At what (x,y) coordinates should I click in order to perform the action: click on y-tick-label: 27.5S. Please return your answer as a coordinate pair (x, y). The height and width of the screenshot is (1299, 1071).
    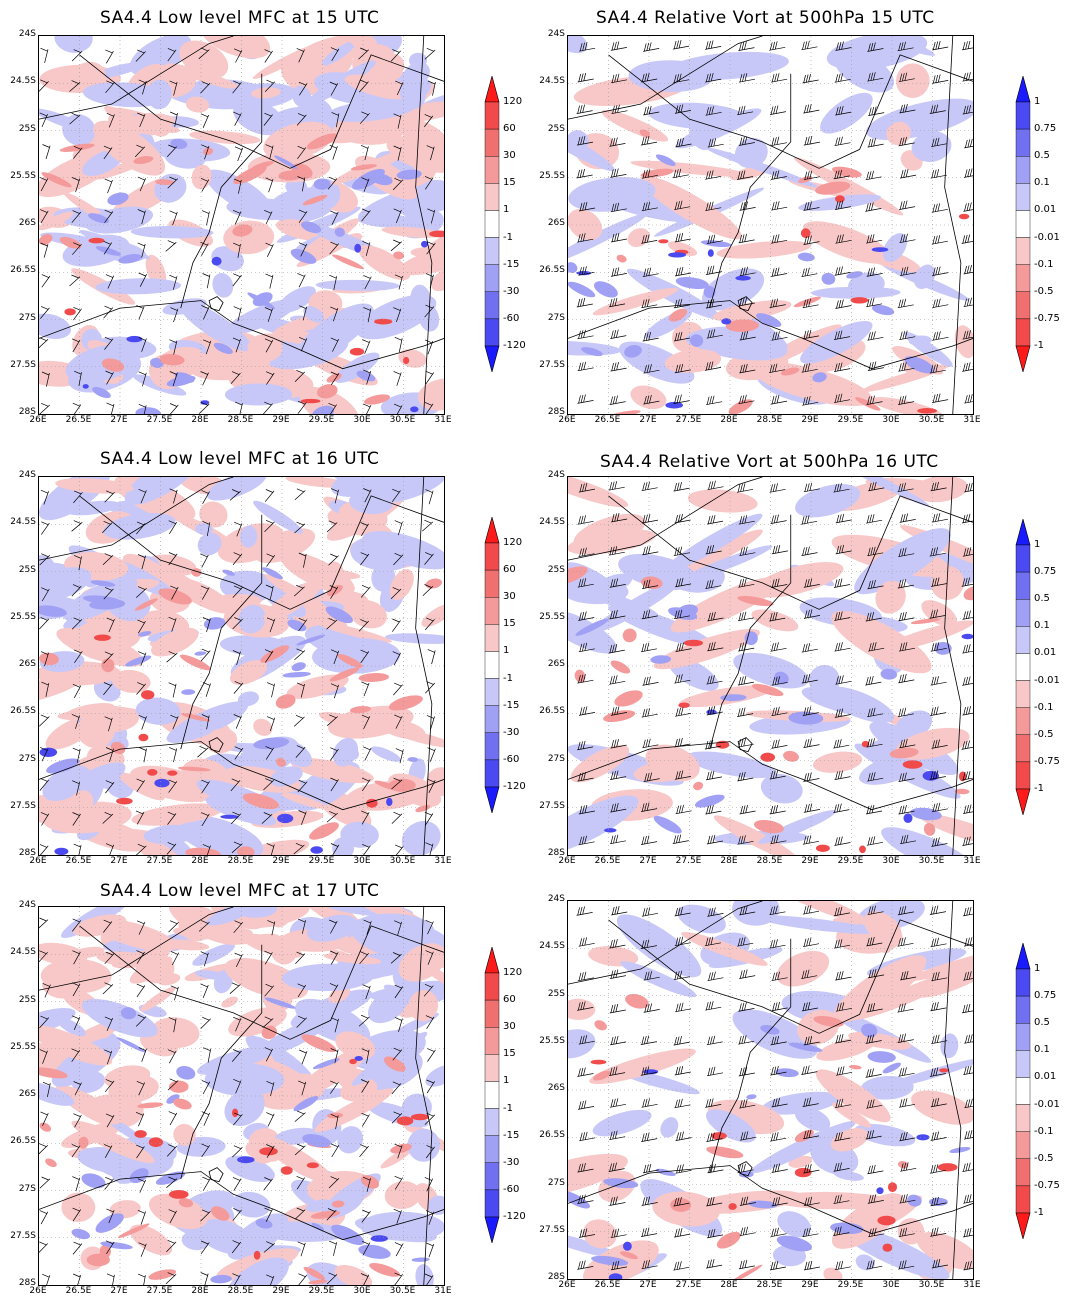
    Looking at the image, I should click on (23, 1235).